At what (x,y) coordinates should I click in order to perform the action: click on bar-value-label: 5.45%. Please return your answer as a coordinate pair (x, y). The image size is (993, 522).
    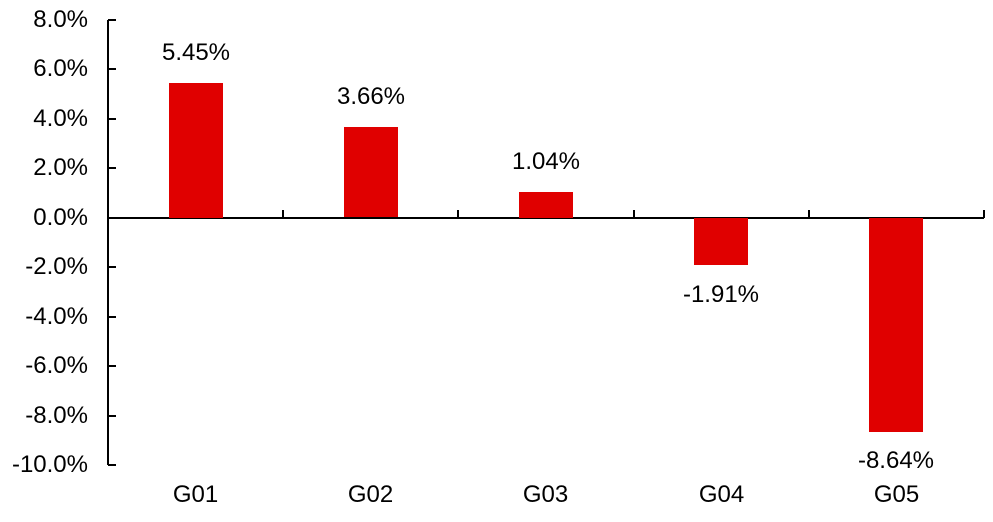
    Looking at the image, I should click on (196, 52).